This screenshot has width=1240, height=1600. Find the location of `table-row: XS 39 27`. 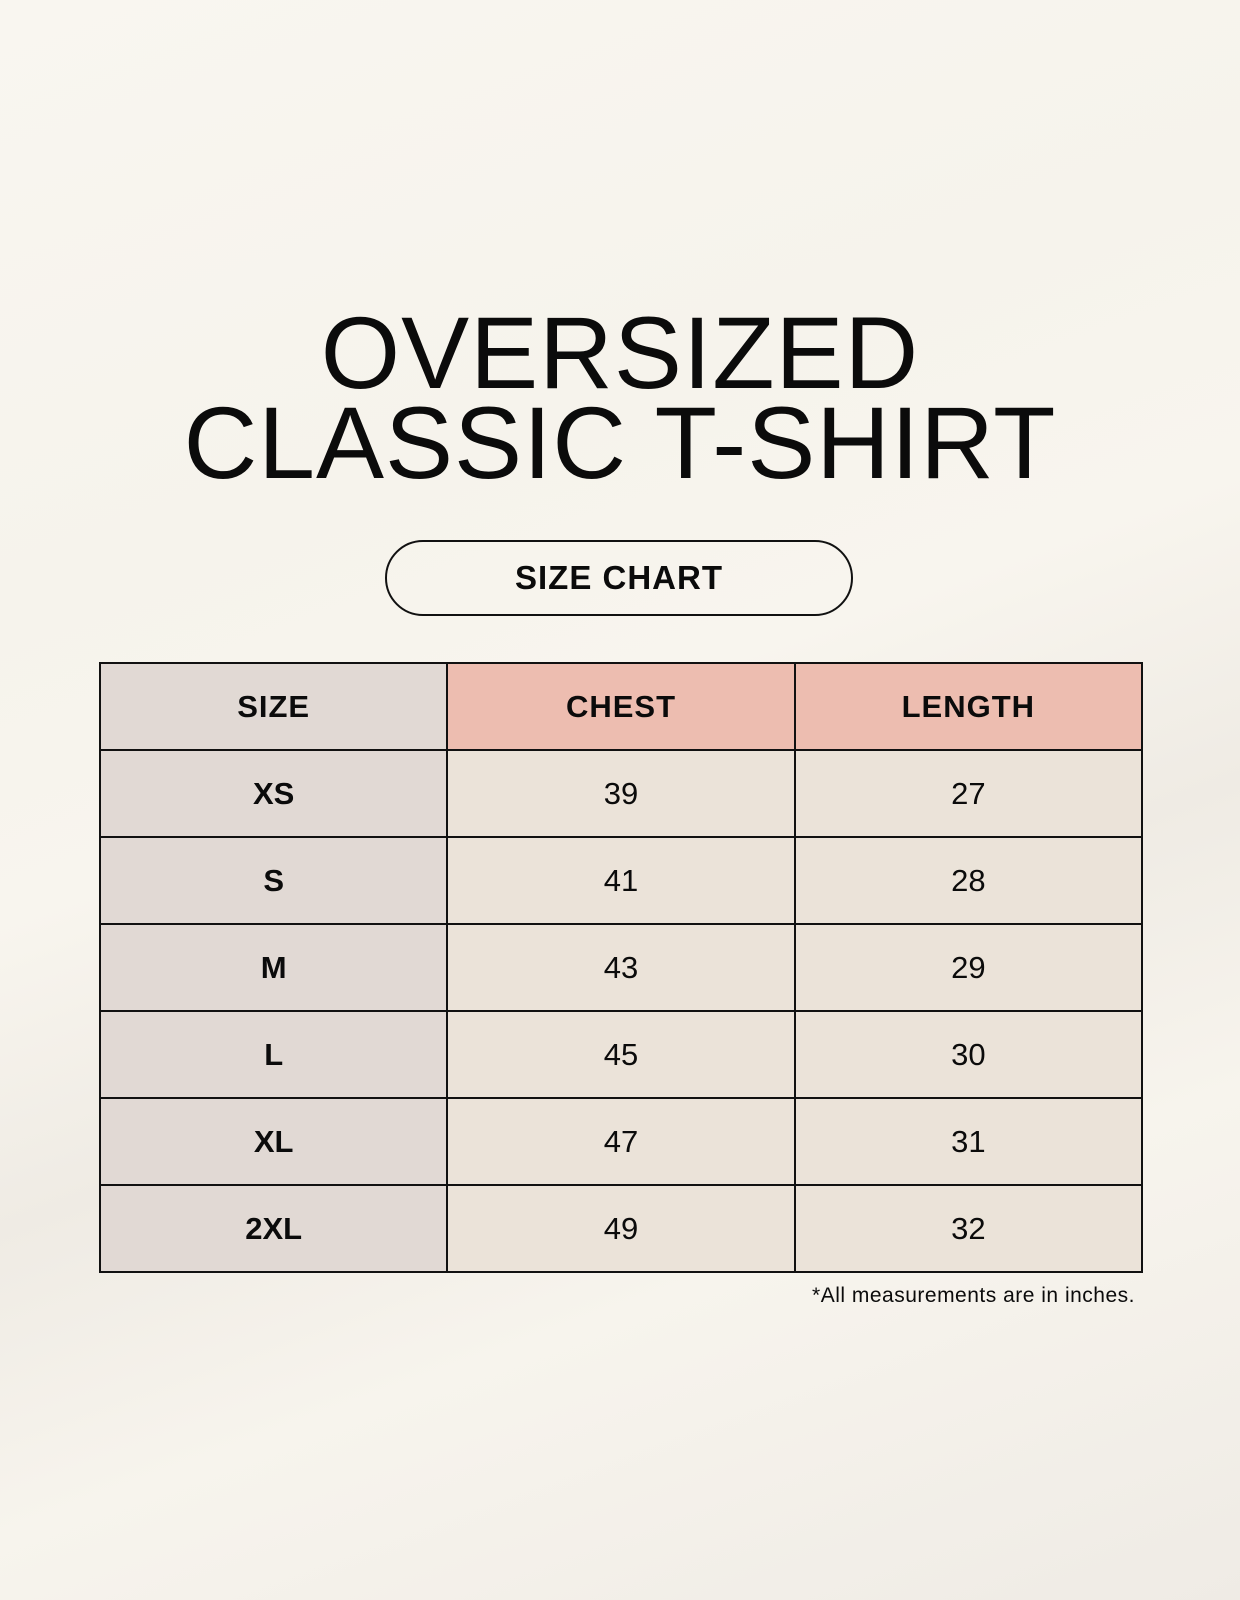

table-row: XS 39 27 is located at coordinates (621, 793).